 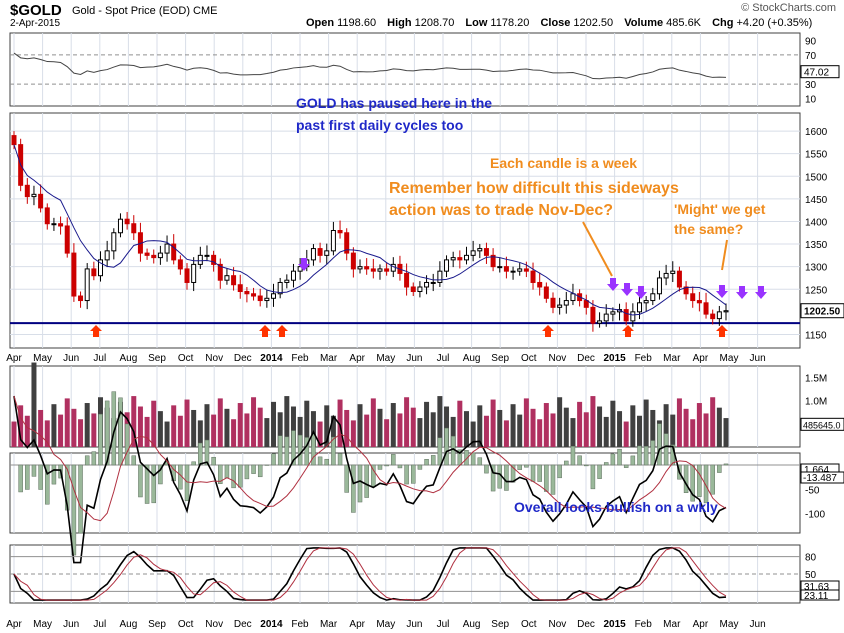 I want to click on rsi-tick-label: 90, so click(x=811, y=41).